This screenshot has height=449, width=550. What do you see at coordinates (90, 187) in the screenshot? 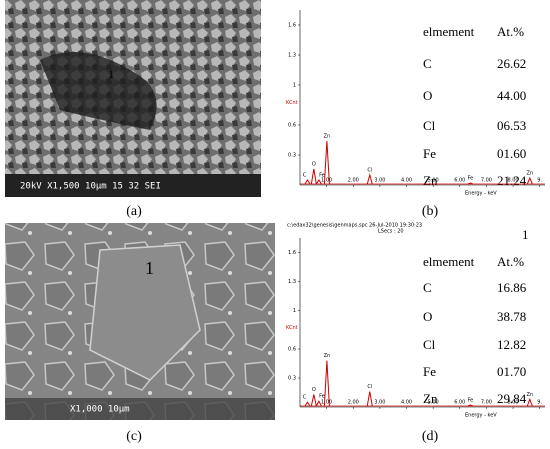
I see `sem-info: 20kV X1,500 10μm 15 32 SEI` at bounding box center [90, 187].